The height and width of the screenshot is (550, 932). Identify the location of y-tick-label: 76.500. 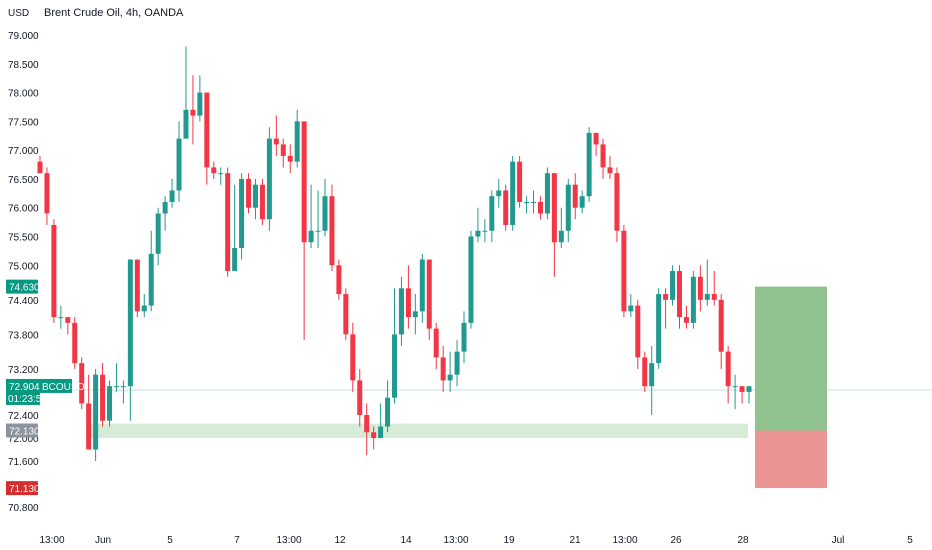
(23, 180).